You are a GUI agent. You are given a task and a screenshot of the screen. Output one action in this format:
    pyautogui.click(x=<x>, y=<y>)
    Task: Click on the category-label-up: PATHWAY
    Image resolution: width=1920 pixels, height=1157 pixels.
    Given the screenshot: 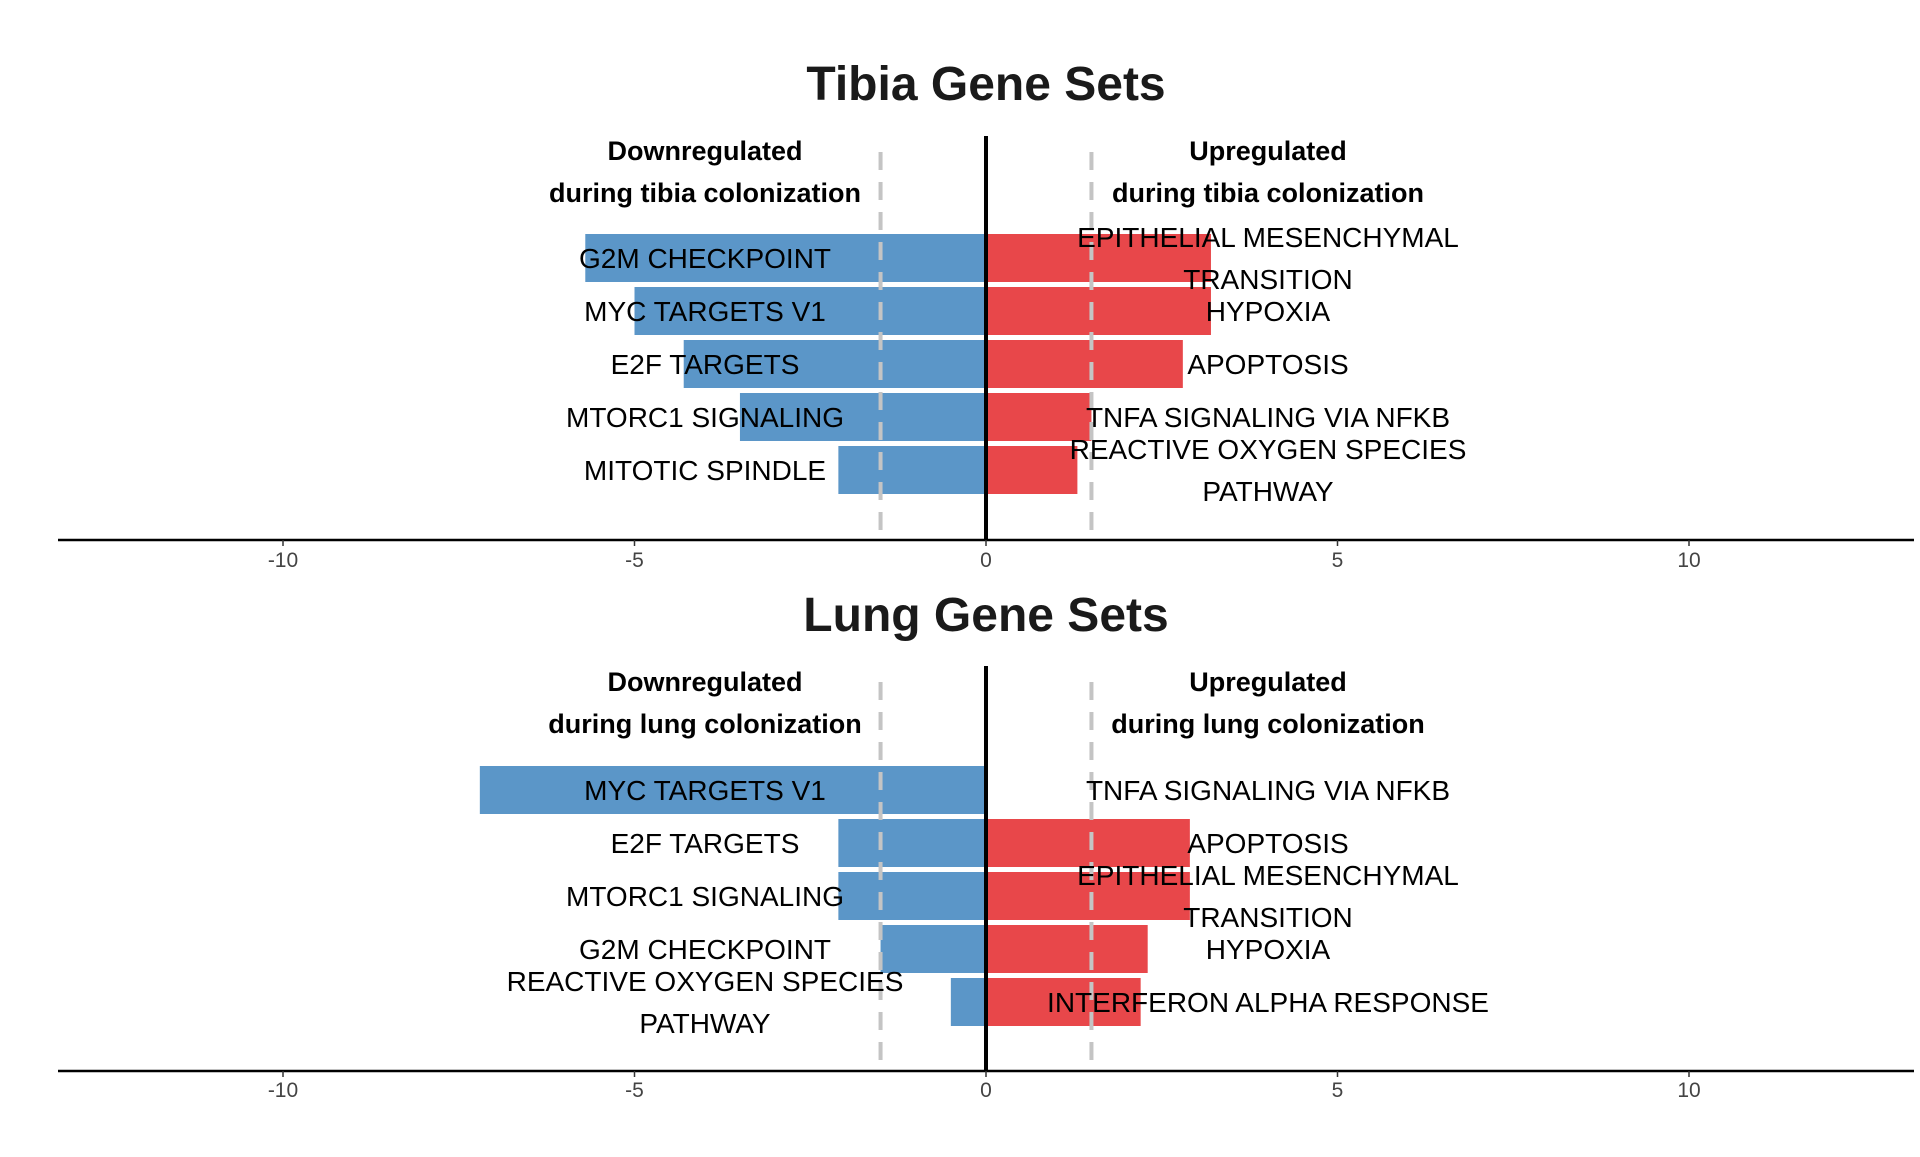 What is the action you would take?
    pyautogui.click(x=1268, y=491)
    